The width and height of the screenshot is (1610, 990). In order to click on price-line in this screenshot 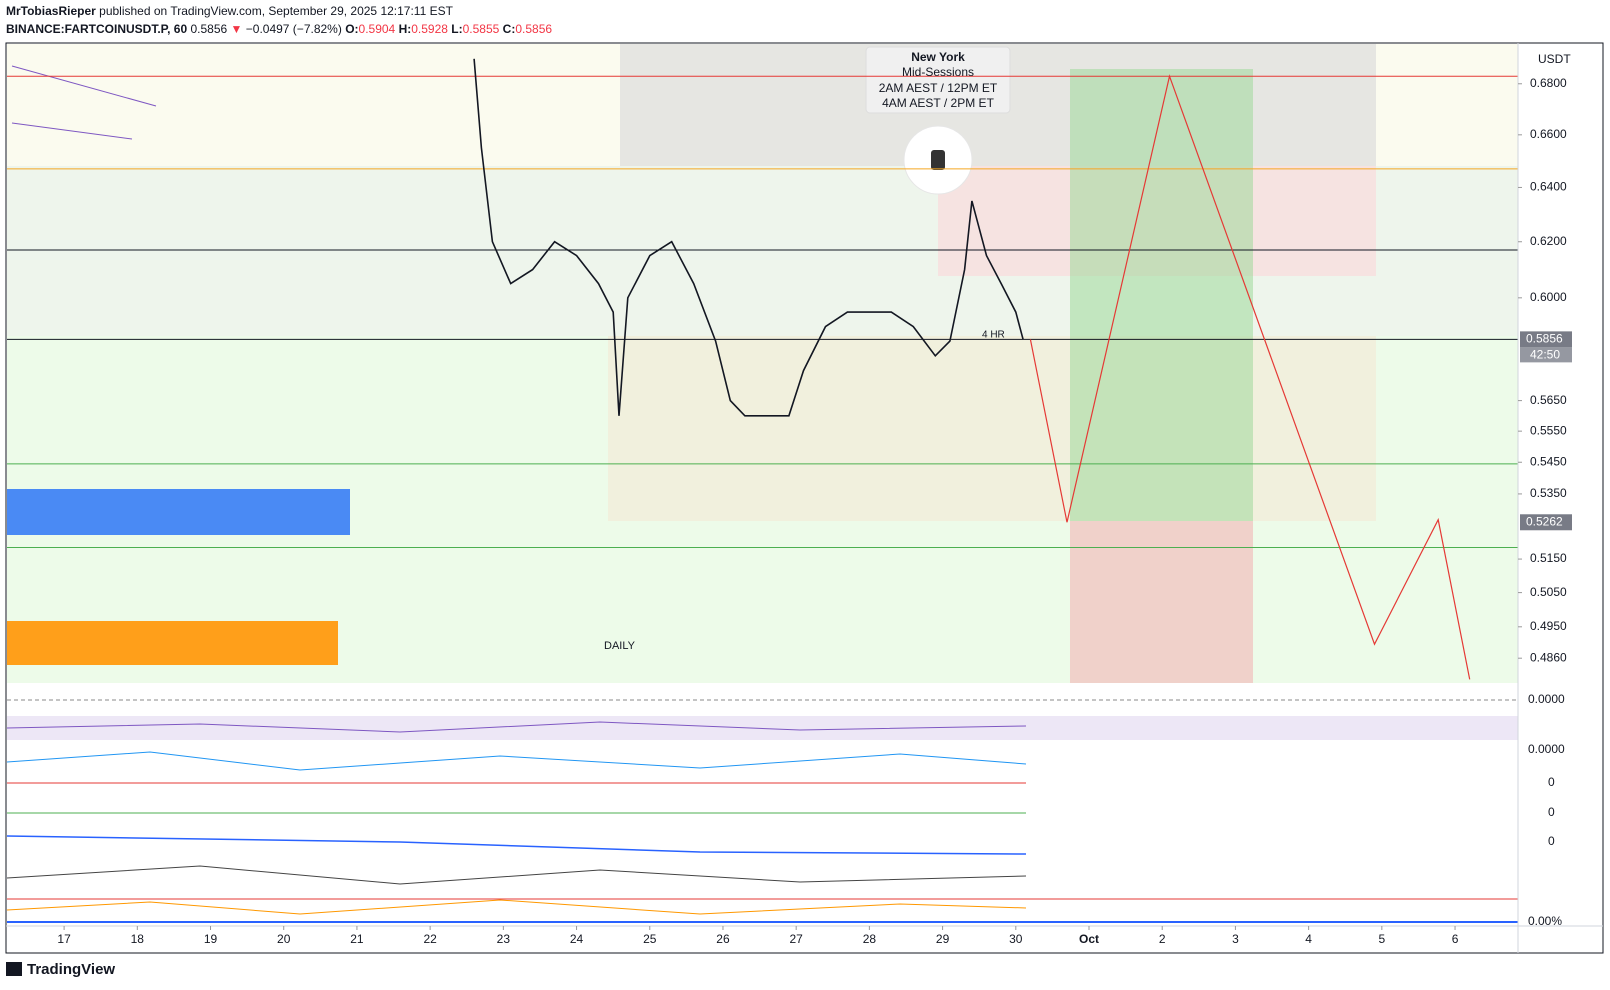, I will do `click(748, 237)`.